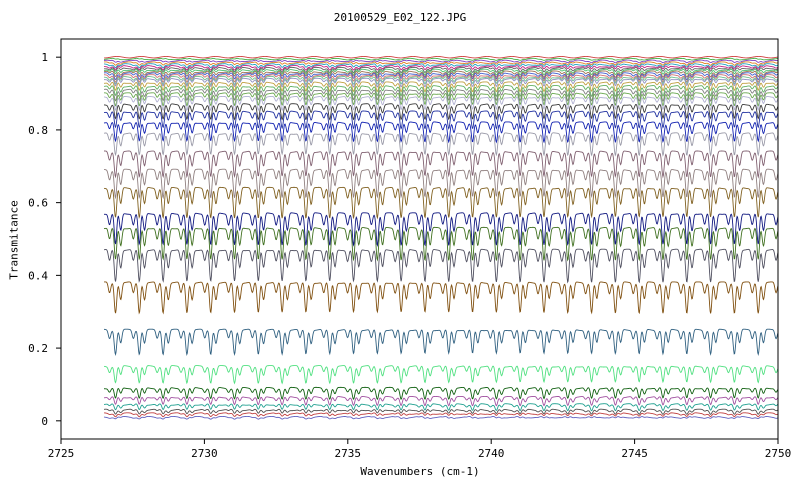 This screenshot has height=480, width=800. Describe the element at coordinates (778, 453) in the screenshot. I see `x-tick-label: 2750` at that location.